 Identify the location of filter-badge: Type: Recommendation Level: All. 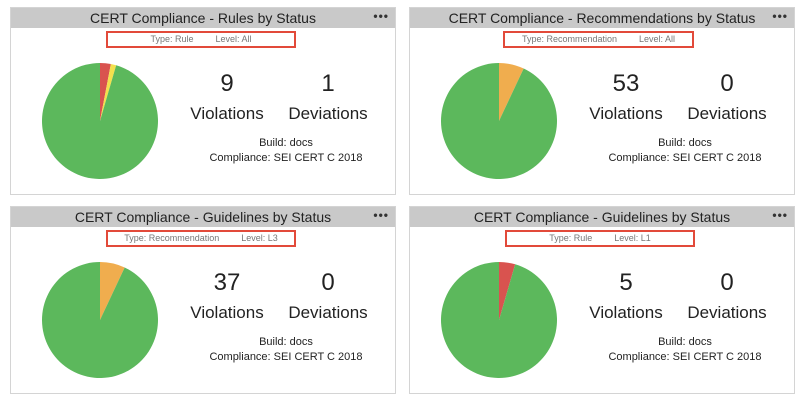
(598, 39).